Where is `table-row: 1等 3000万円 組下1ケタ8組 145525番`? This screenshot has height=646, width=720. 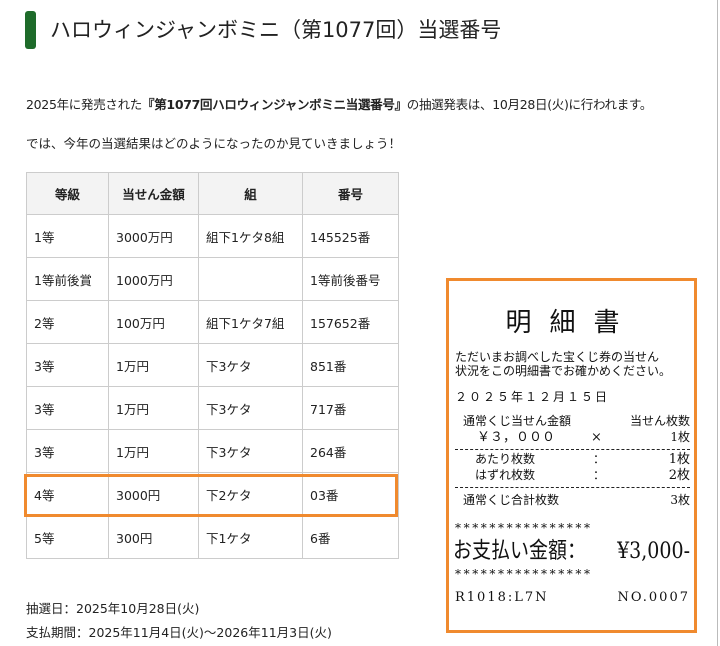
table-row: 1等 3000万円 組下1ケタ8組 145525番 is located at coordinates (212, 236).